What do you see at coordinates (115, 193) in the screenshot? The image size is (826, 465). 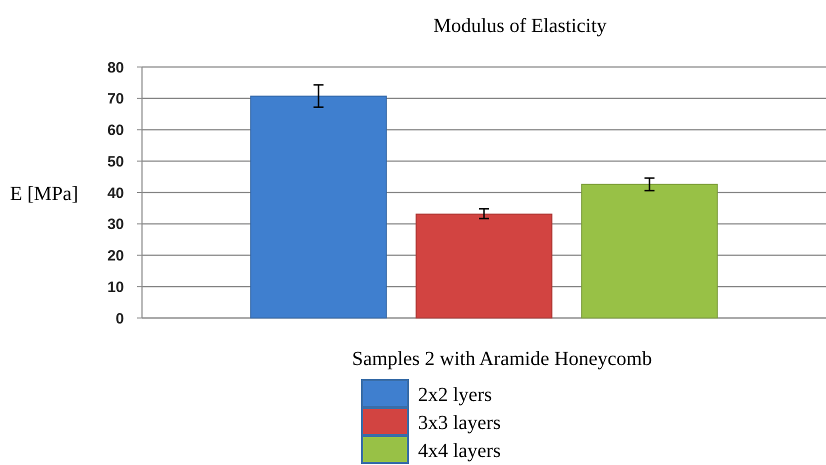 I see `y-tick-label: 40` at bounding box center [115, 193].